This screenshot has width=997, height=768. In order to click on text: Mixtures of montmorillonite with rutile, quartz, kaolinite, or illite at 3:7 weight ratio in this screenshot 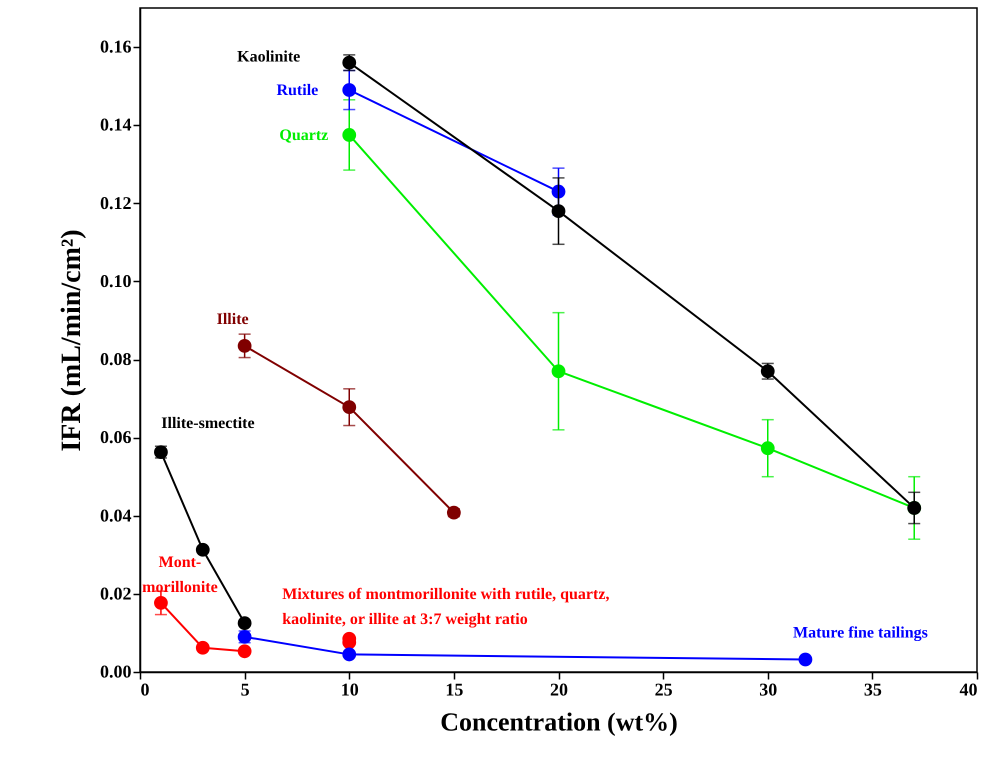, I will do `click(446, 607)`.